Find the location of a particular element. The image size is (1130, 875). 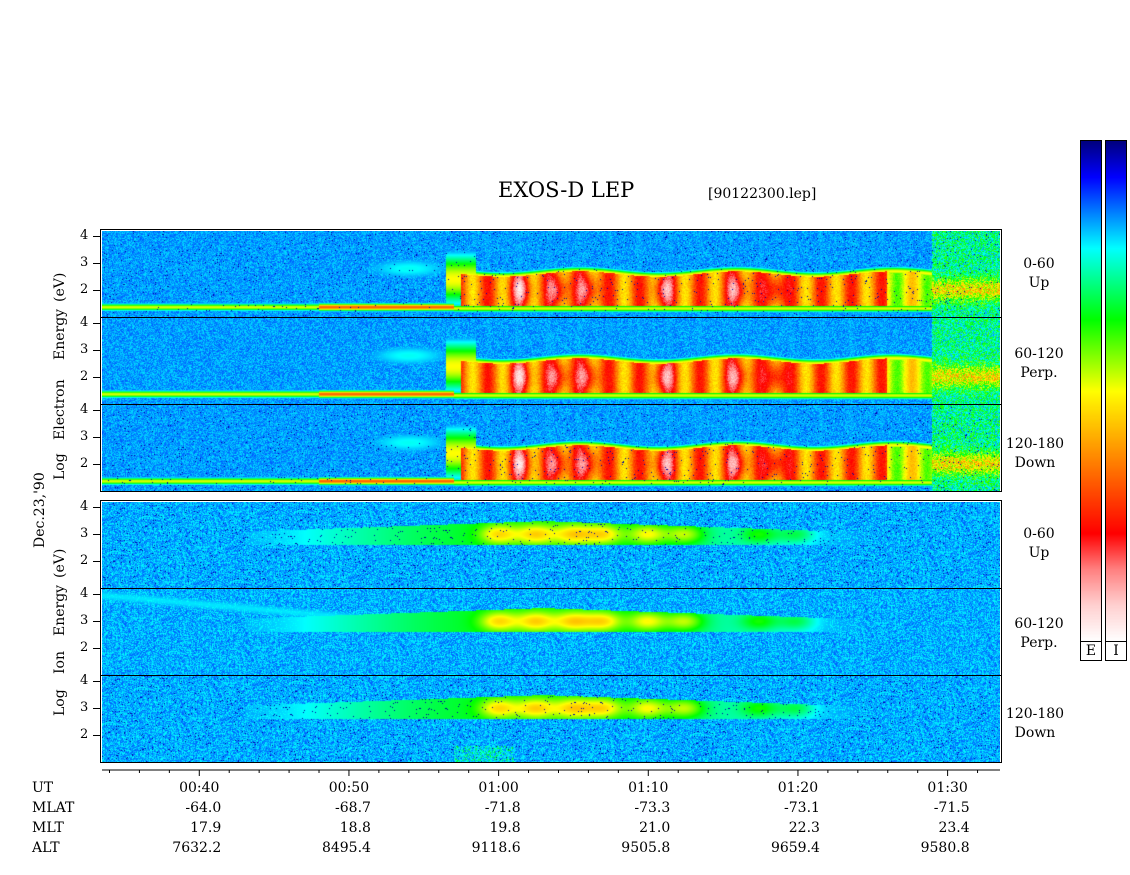

chart-title: EXOS-D LEP is located at coordinates (566, 190).